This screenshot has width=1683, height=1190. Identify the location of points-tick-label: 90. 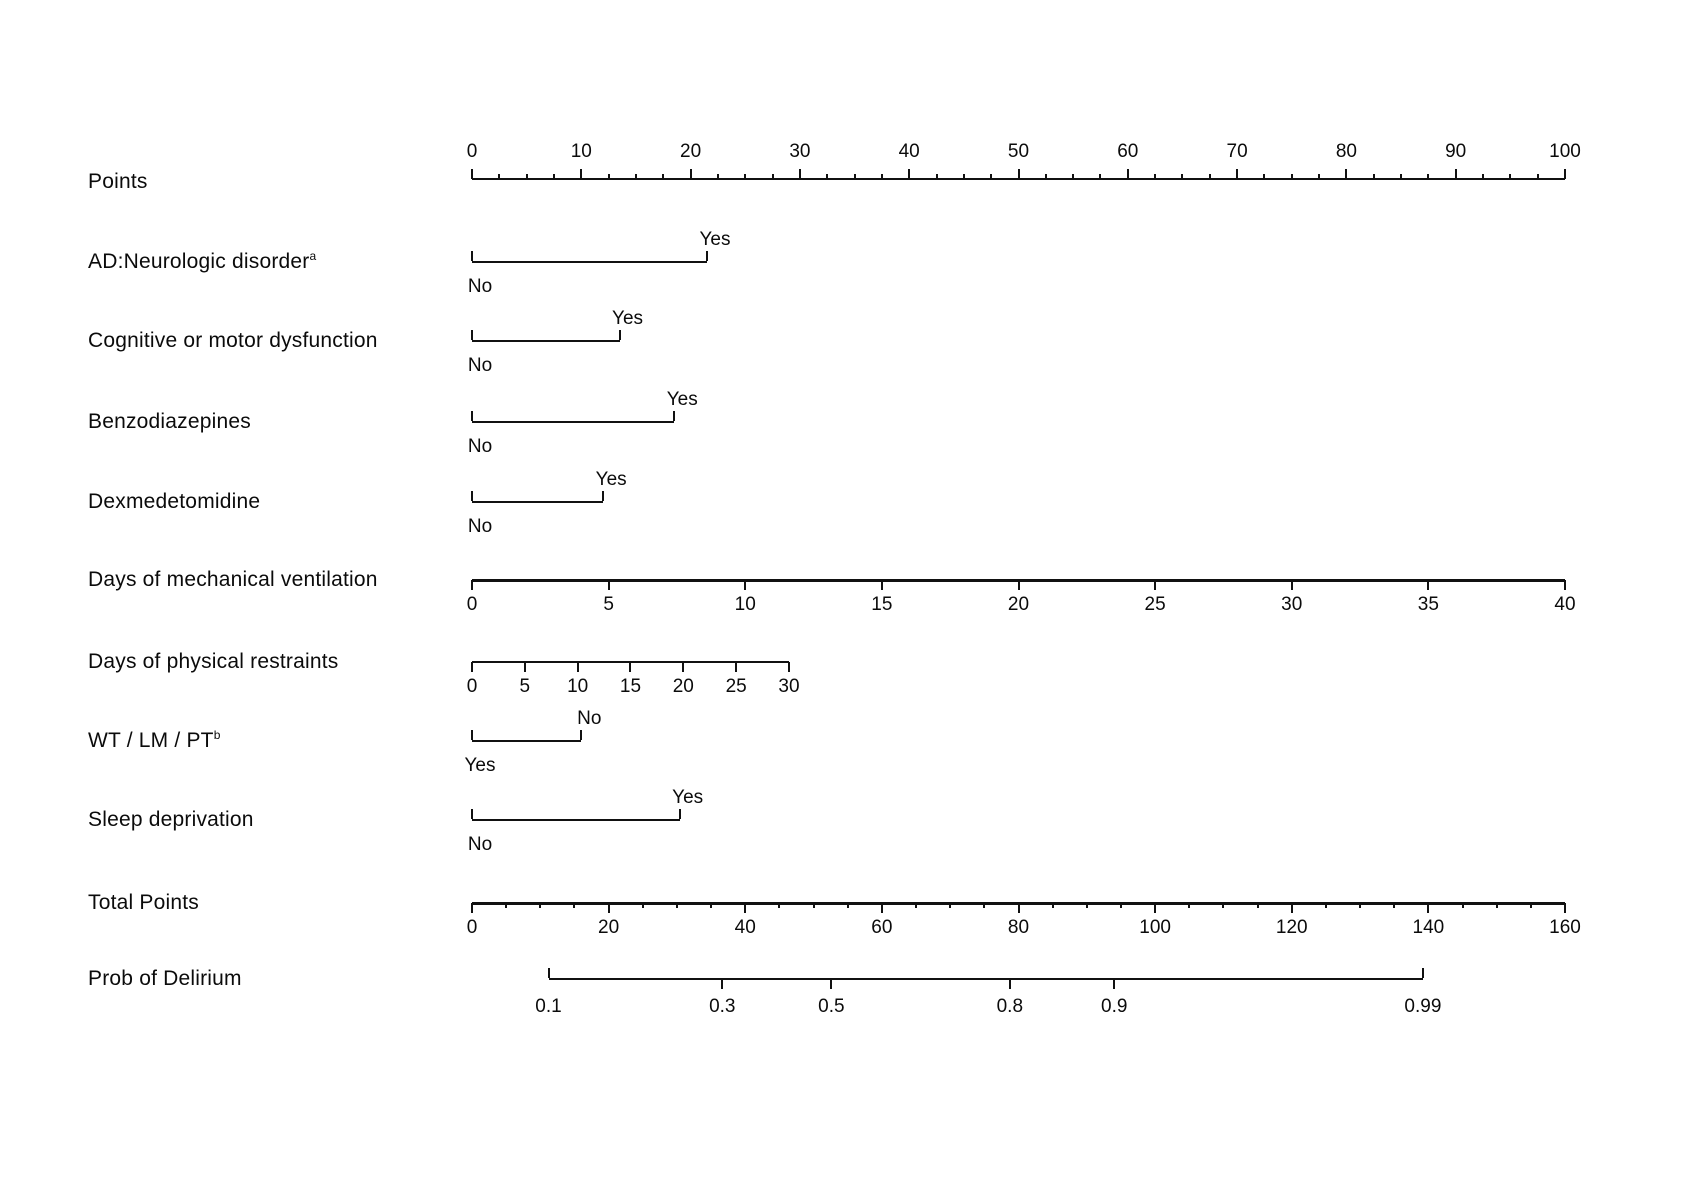
(1456, 151).